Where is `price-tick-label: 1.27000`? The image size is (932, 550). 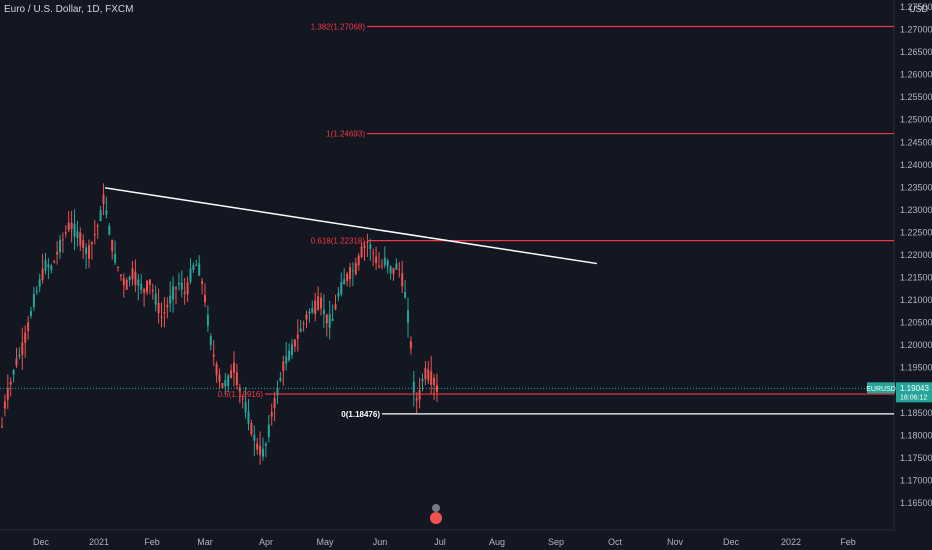 price-tick-label: 1.27000 is located at coordinates (916, 30).